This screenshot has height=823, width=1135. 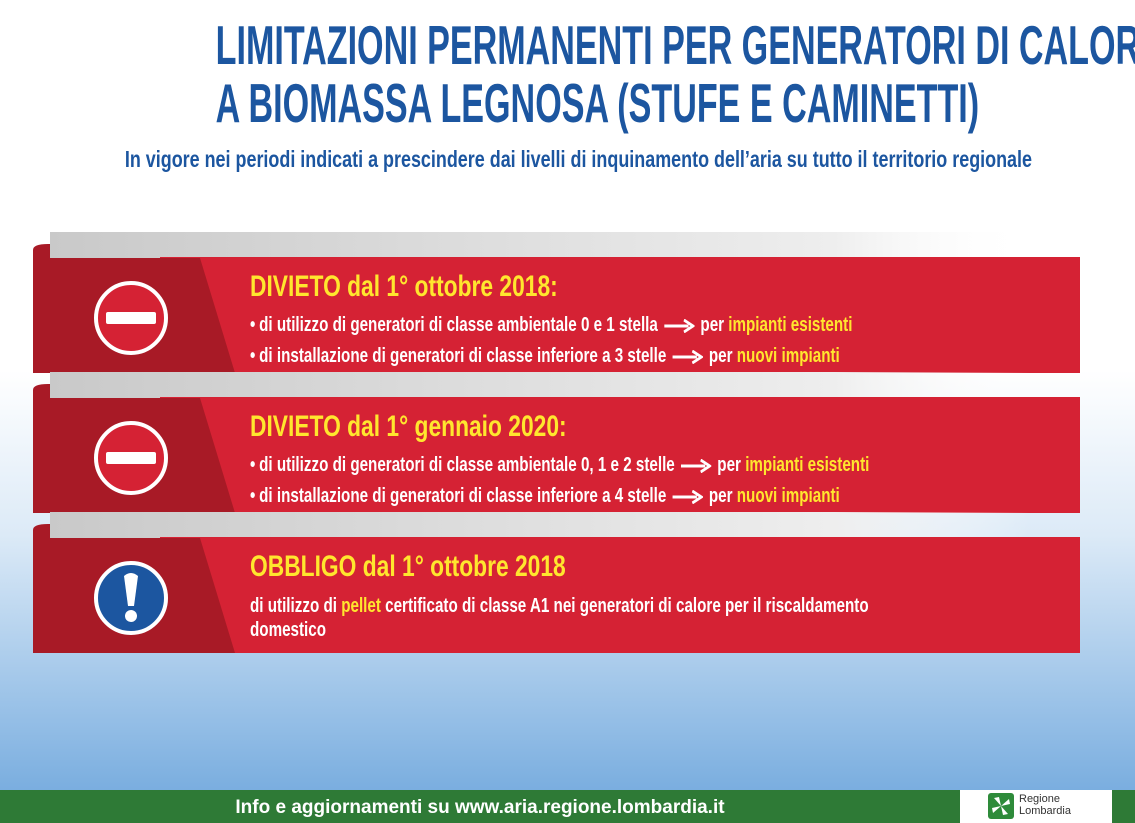 What do you see at coordinates (597, 103) in the screenshot?
I see `title-line: A BIOMASSA LEGNOSA (STUFE E CAMINETTI)` at bounding box center [597, 103].